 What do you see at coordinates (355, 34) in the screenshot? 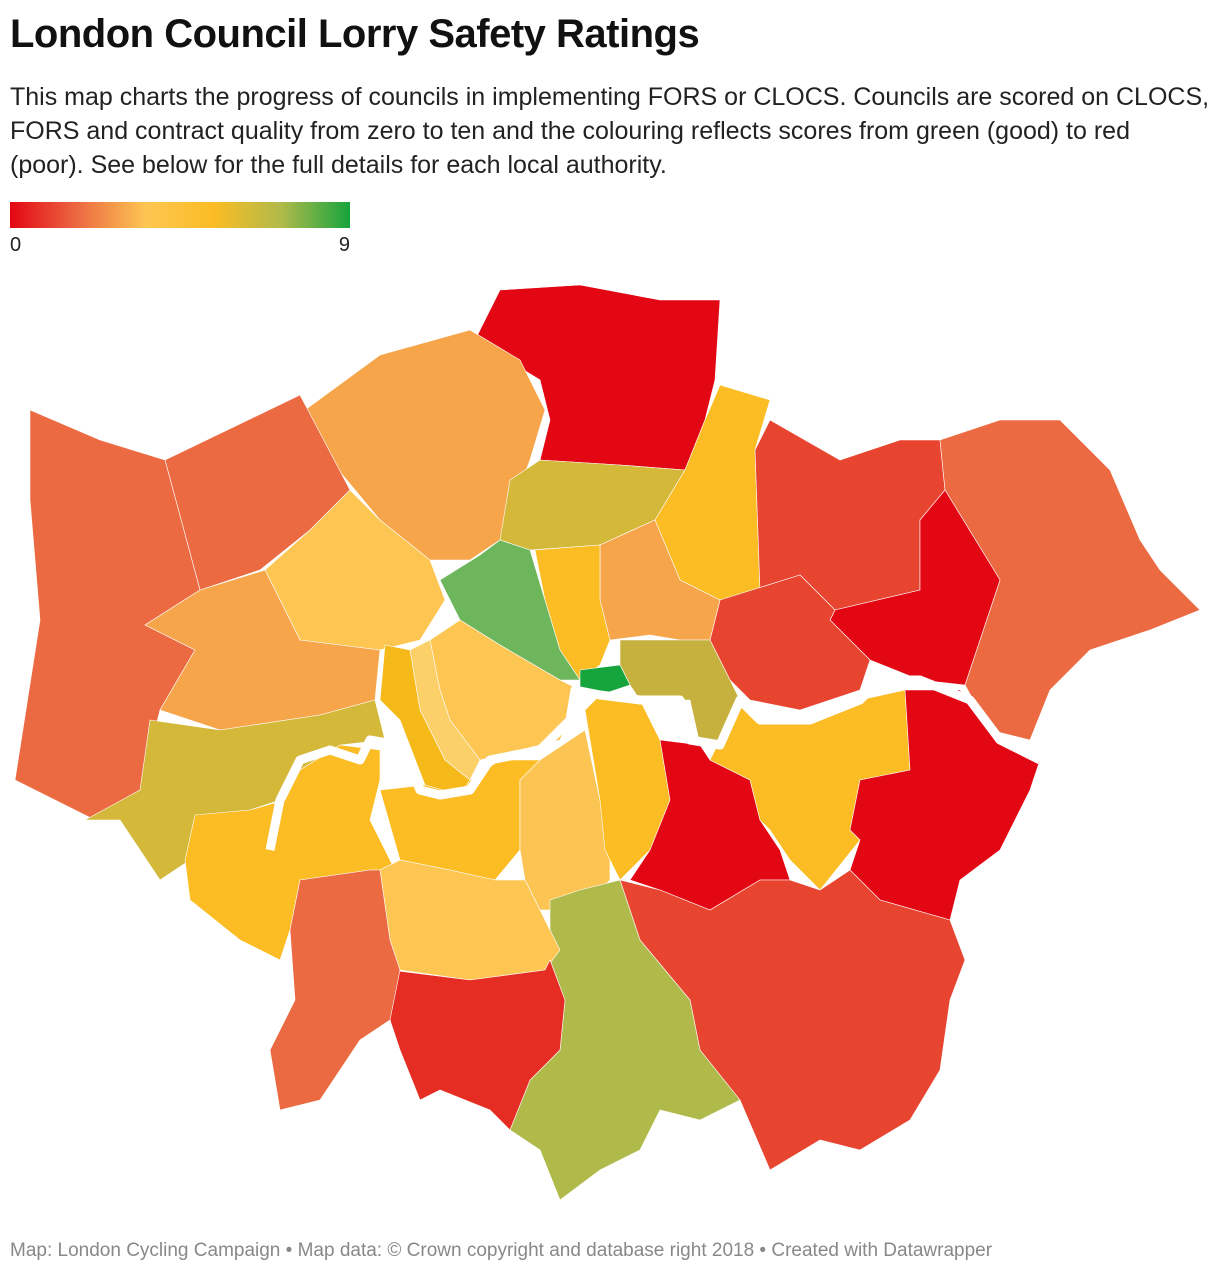
I see `title: London Council Lorry Safety Ratings` at bounding box center [355, 34].